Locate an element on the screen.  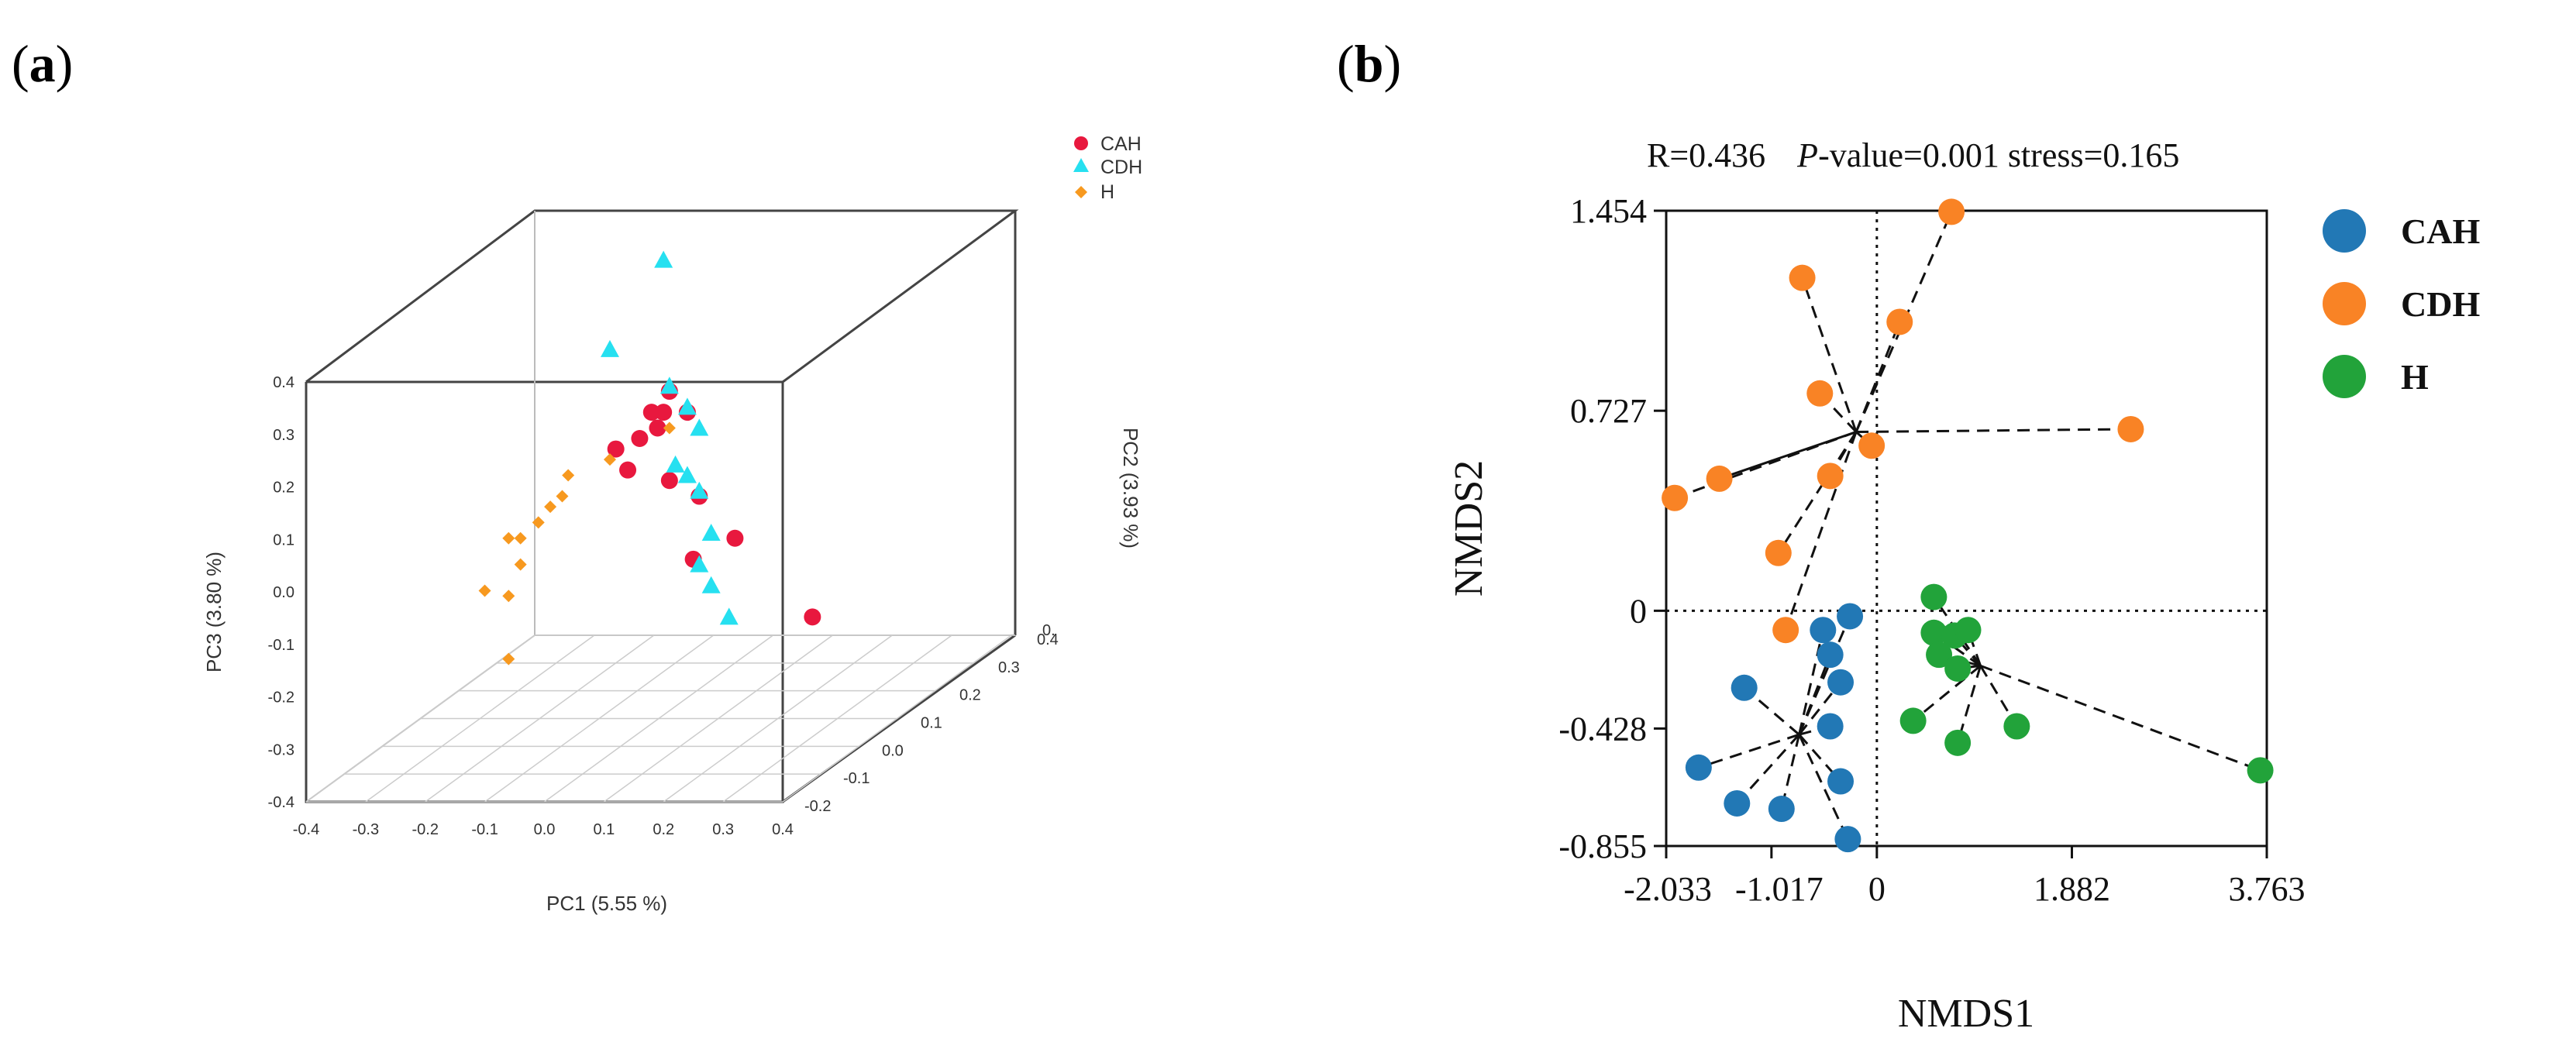
pca-x-tick: 0.4 is located at coordinates (783, 829).